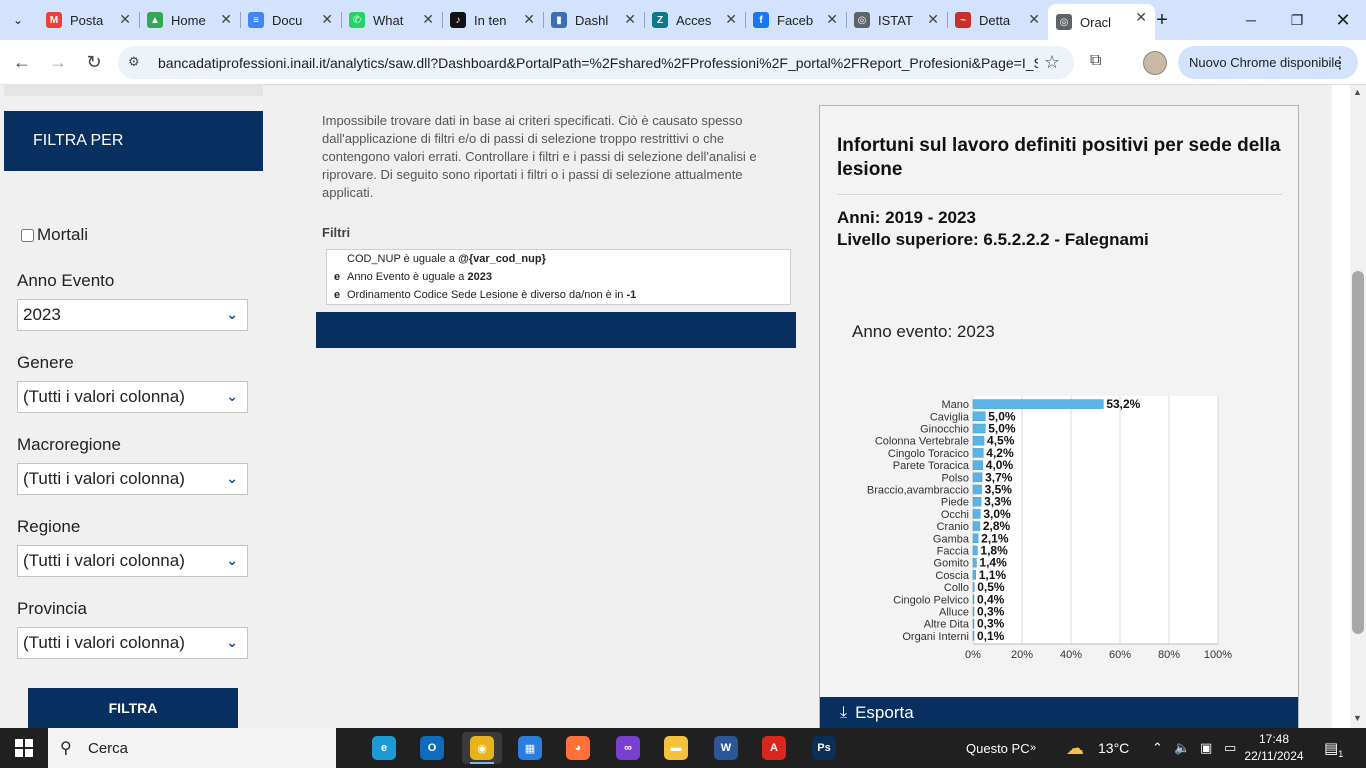  I want to click on filter-label-genere: Genere, so click(45, 362).